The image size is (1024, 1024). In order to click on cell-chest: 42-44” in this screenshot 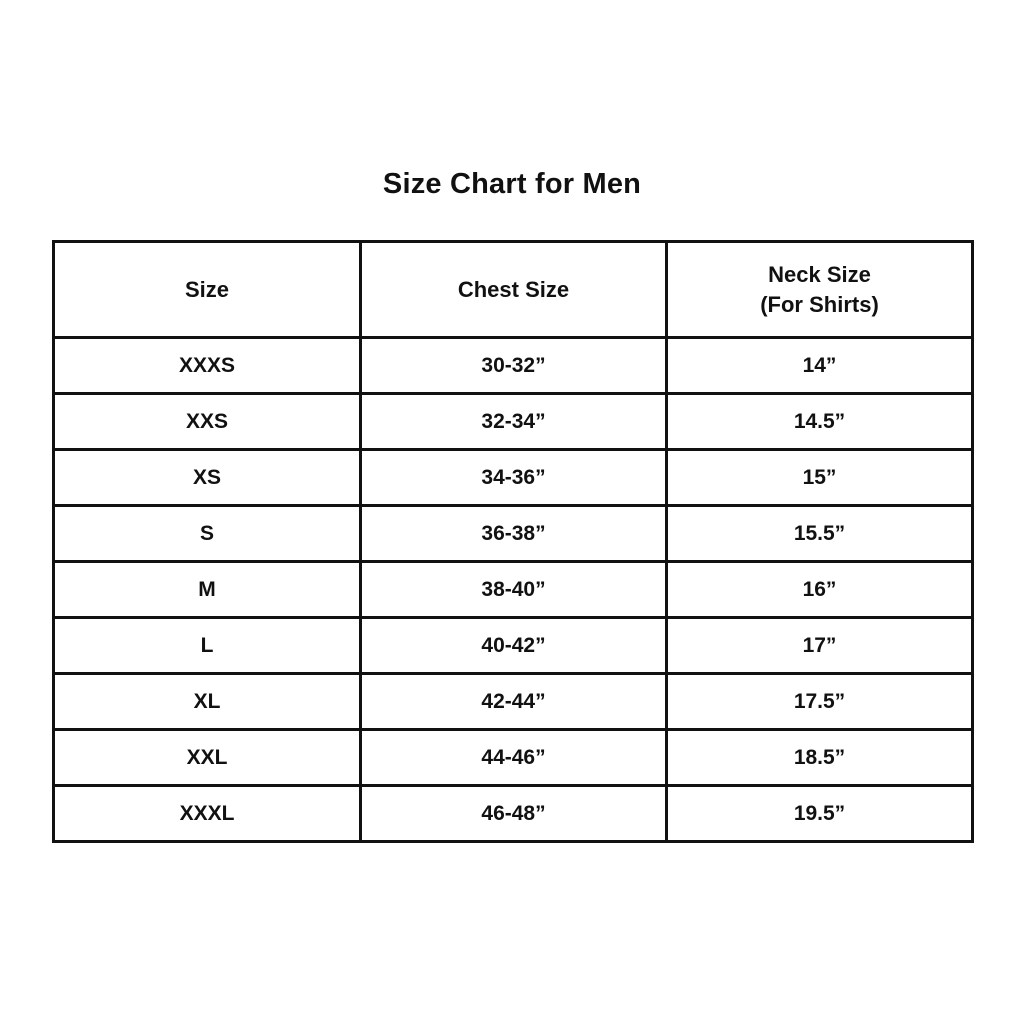, I will do `click(513, 701)`.